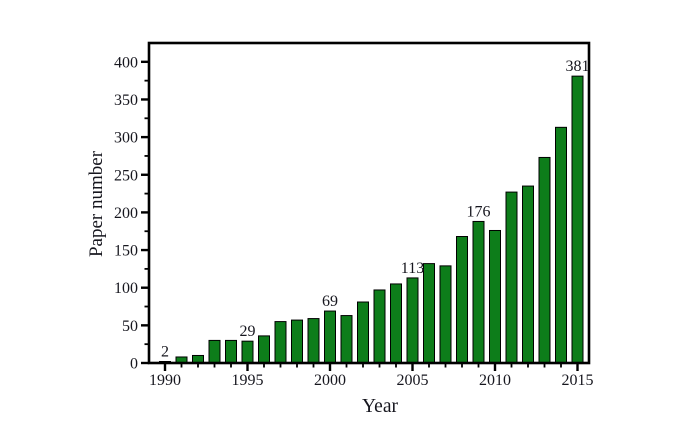  I want to click on bar-2015, so click(577, 219).